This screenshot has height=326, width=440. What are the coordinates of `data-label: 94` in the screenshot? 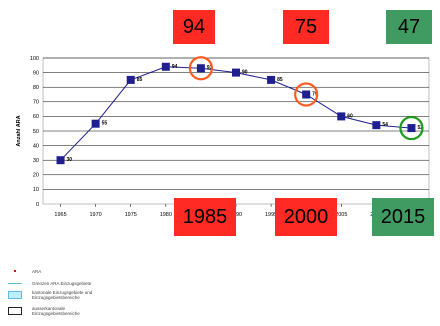 It's located at (175, 67).